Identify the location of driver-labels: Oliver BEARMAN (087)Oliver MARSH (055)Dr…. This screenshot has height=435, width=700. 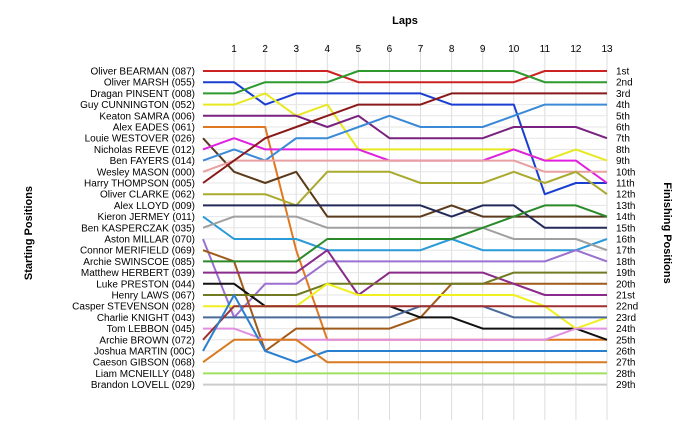
(133, 229).